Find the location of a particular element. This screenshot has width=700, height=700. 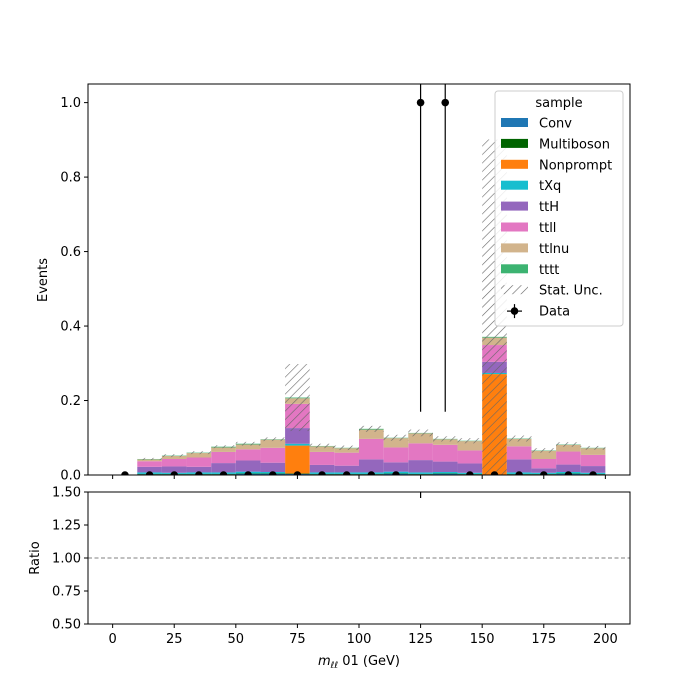

ratio-y-tick-label: 0.50 is located at coordinates (66, 625).